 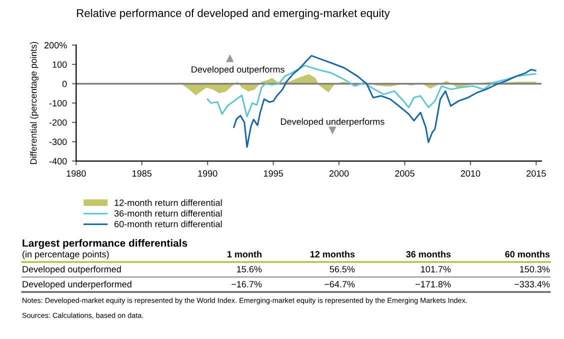 I want to click on text: 56.5%, so click(x=342, y=269).